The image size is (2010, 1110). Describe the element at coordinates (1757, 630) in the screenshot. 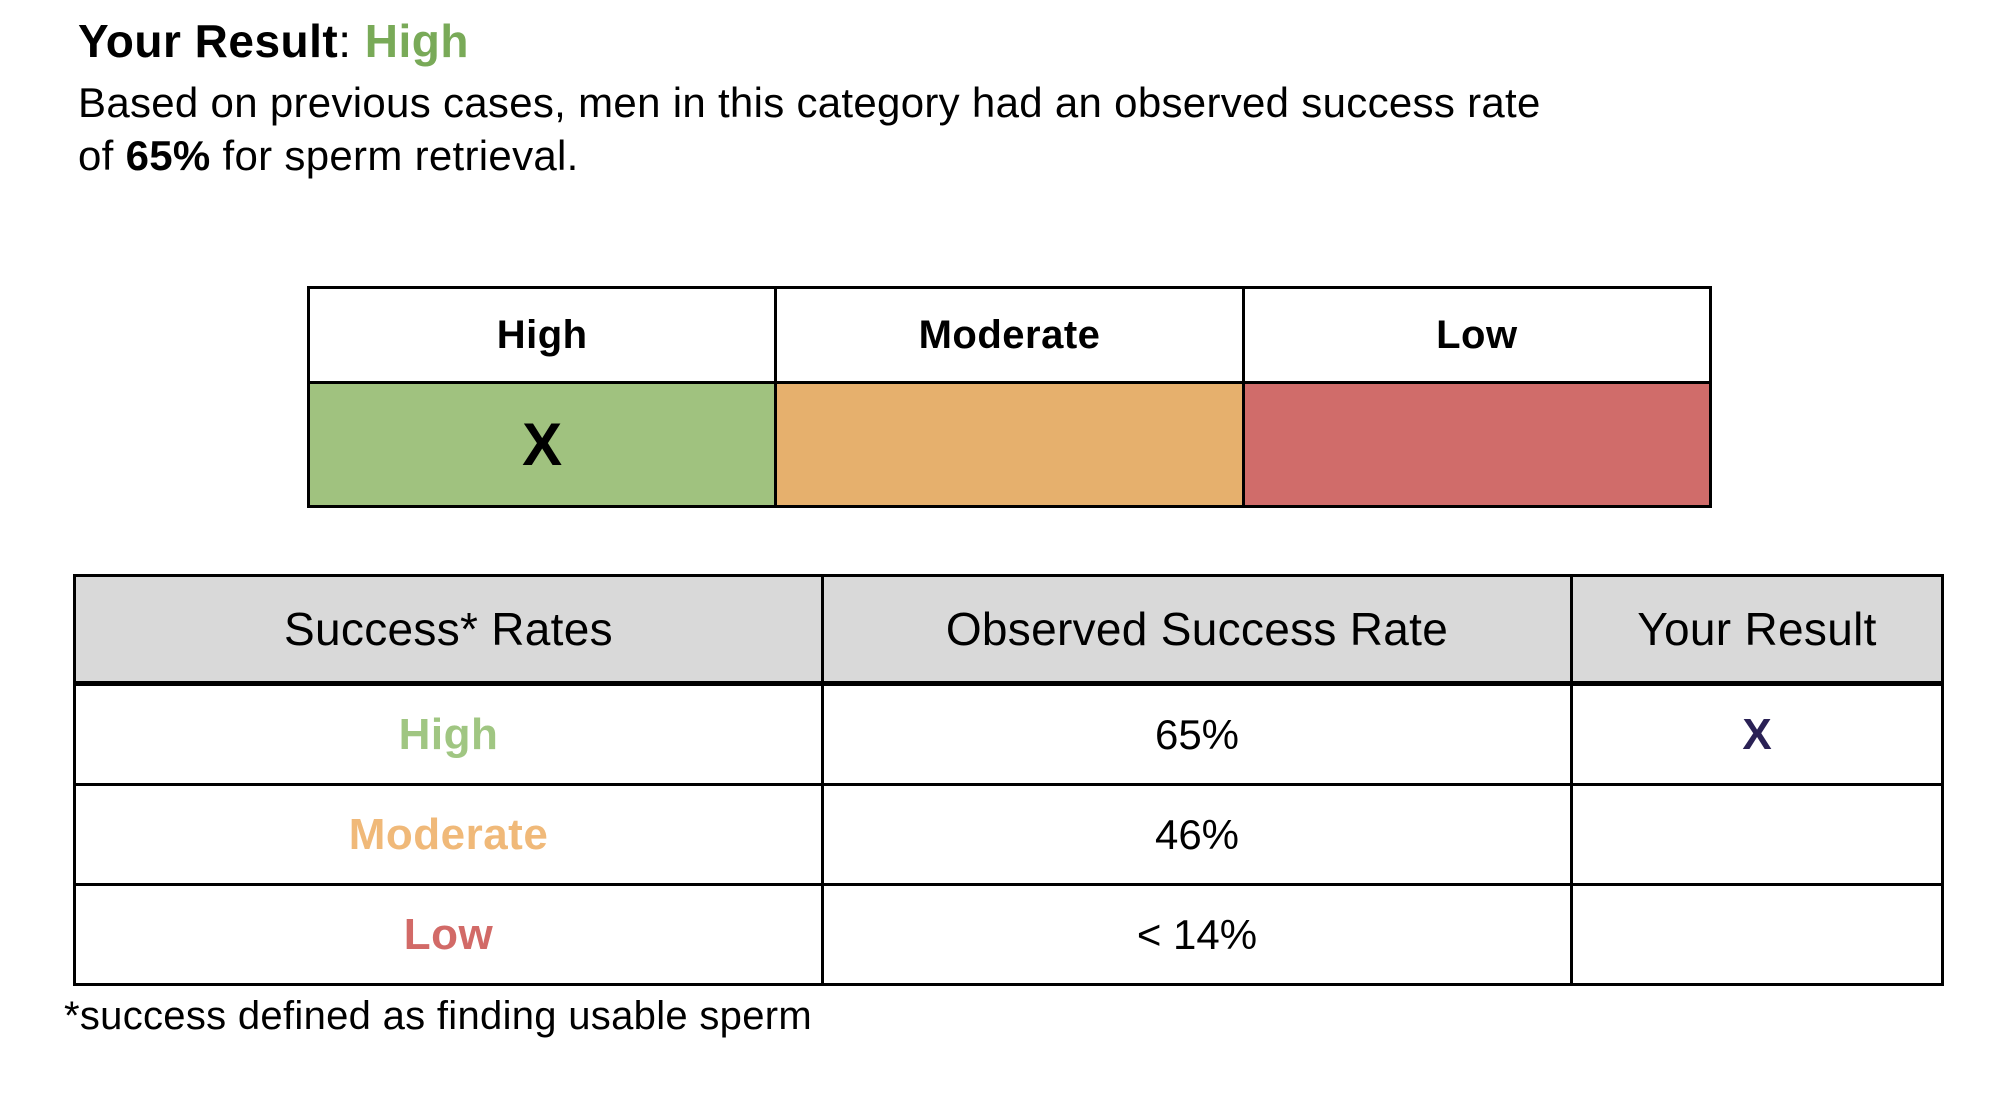

I see `rates-header-your-result: Your Result` at that location.